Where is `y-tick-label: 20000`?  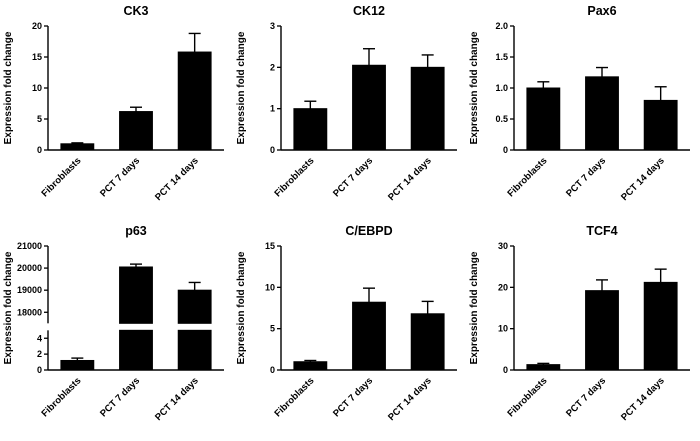
y-tick-label: 20000 is located at coordinates (29, 268).